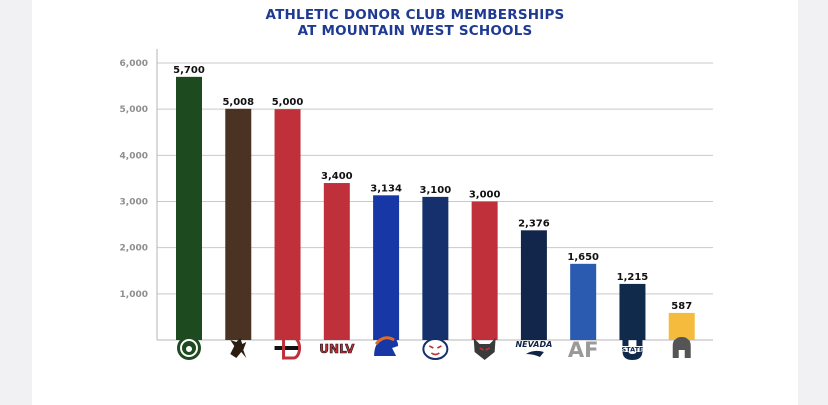  Describe the element at coordinates (583, 257) in the screenshot. I see `data-label: 1,650` at that location.